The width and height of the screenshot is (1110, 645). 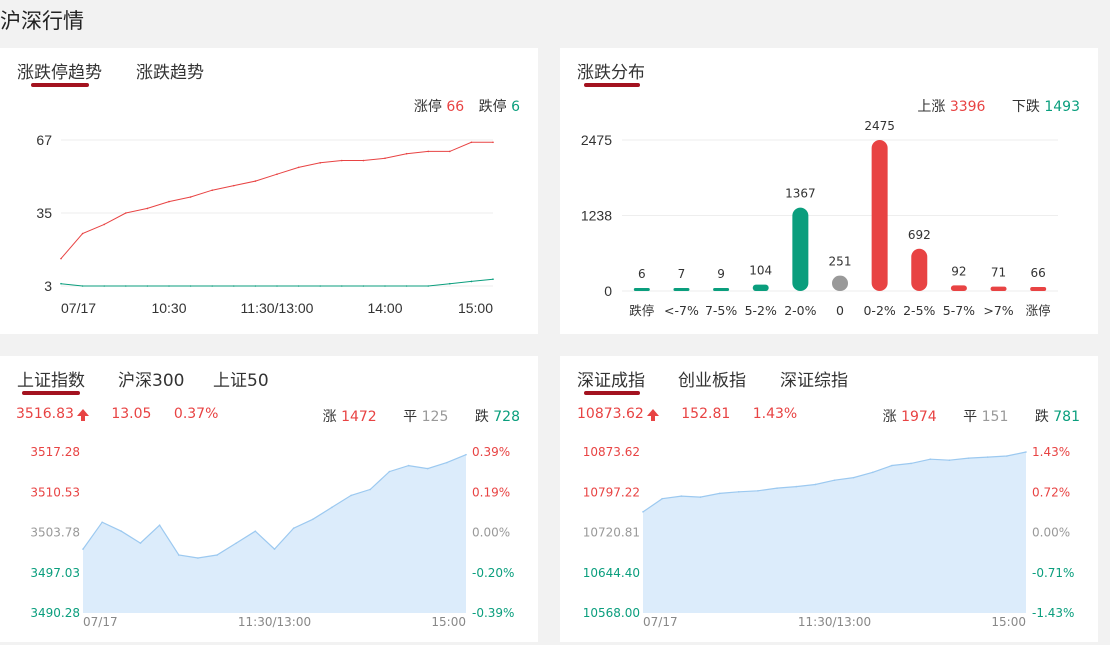 What do you see at coordinates (493, 613) in the screenshot?
I see `y-tick-right: -0.39%` at bounding box center [493, 613].